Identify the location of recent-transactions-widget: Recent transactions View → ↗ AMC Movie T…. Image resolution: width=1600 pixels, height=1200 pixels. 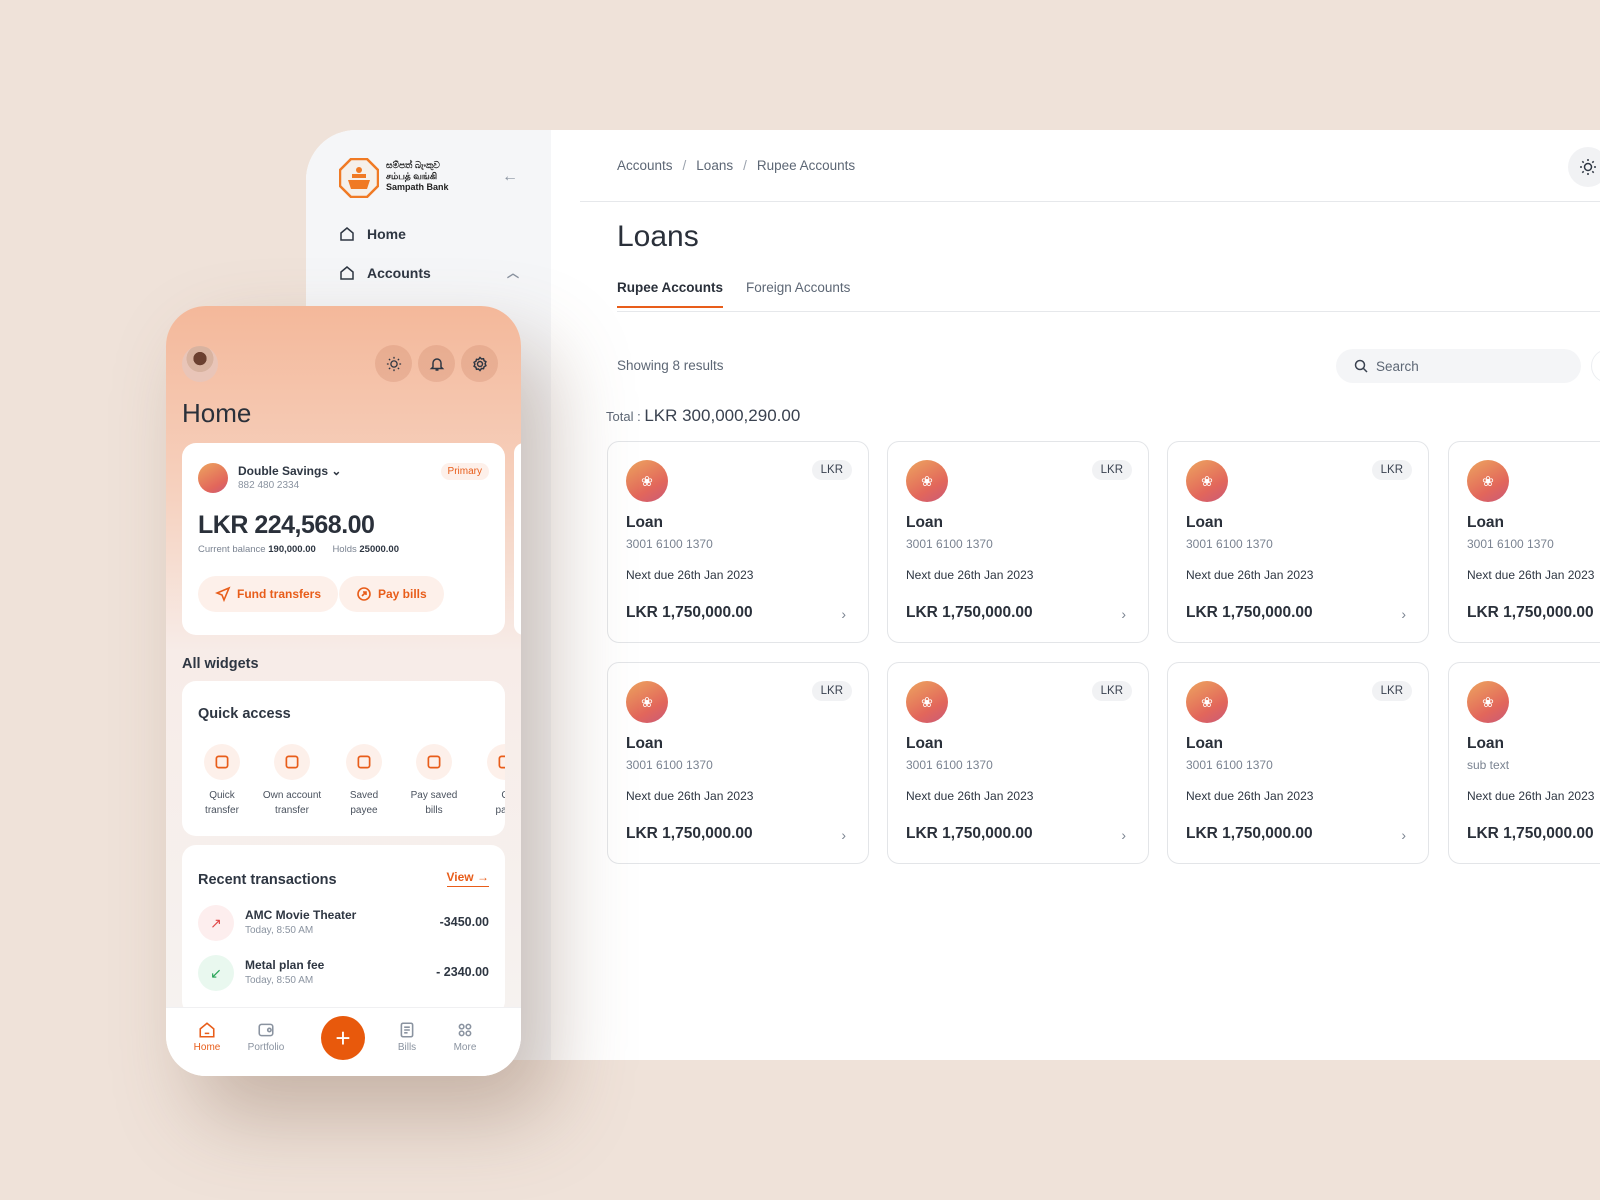
(343, 930).